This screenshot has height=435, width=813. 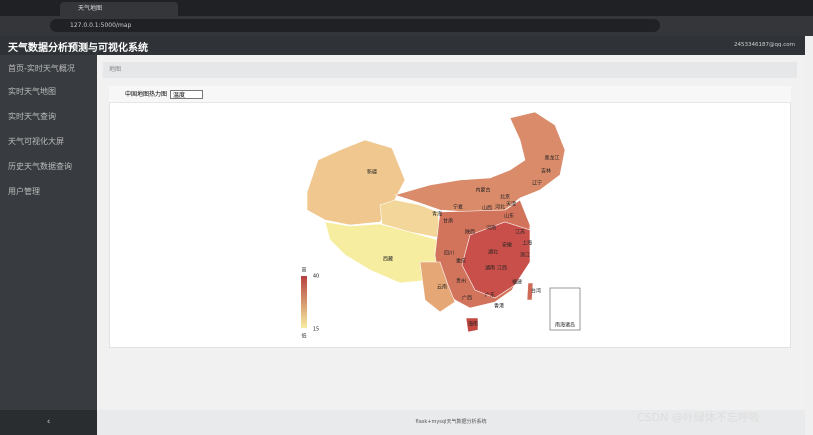 What do you see at coordinates (78, 48) in the screenshot?
I see `app-title: 天气数据分析预测与可视化系统` at bounding box center [78, 48].